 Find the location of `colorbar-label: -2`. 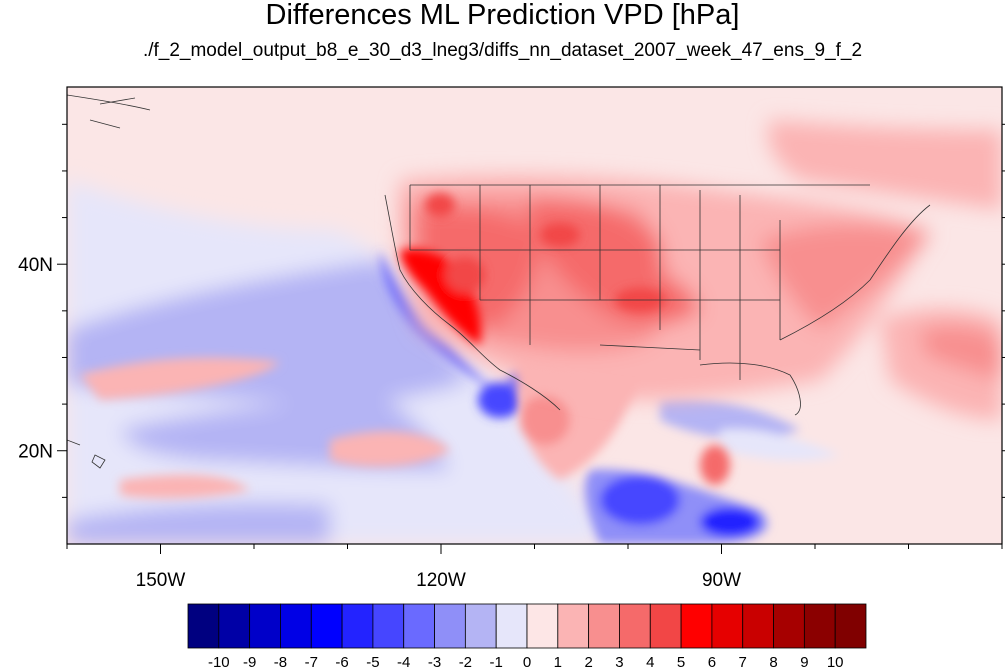

colorbar-label: -2 is located at coordinates (465, 662).